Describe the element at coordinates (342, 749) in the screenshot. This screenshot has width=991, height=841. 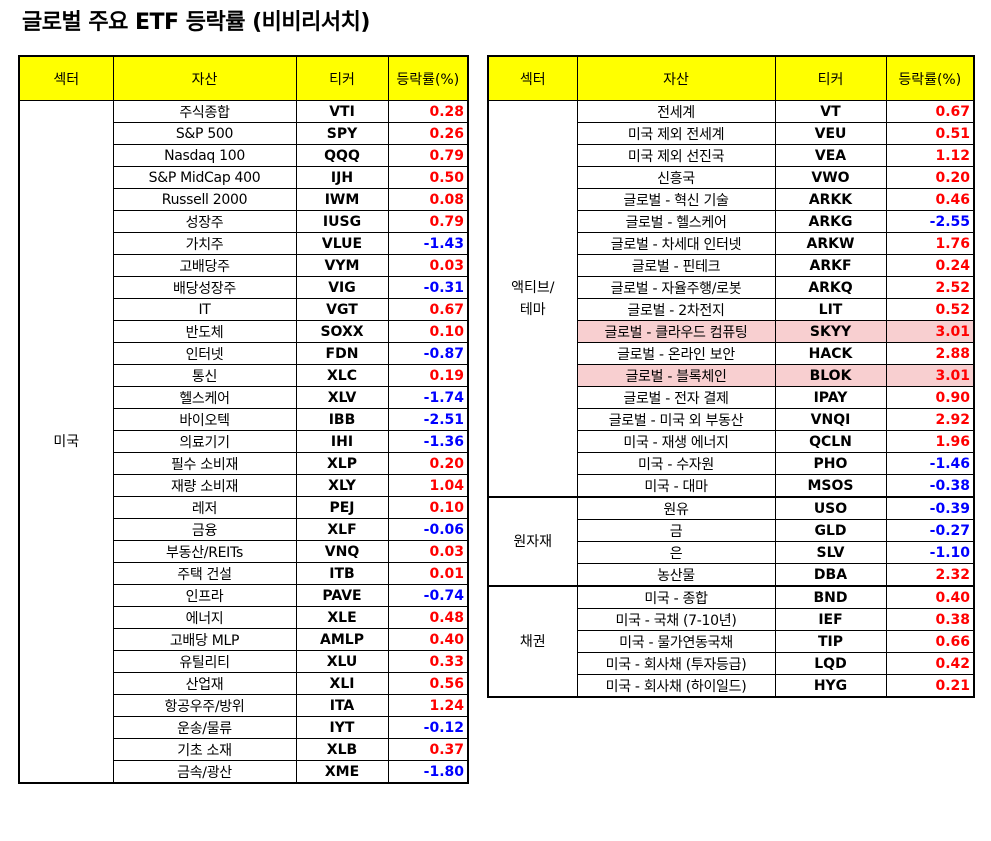
I see `ticker-cell: XLB` at that location.